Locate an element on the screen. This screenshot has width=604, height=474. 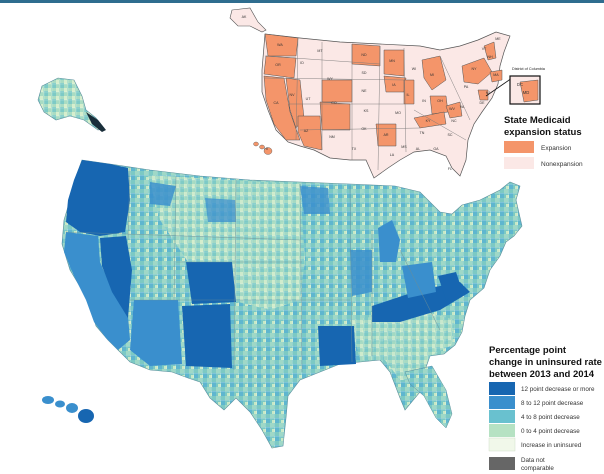
inset-alaska is located at coordinates (248, 20).